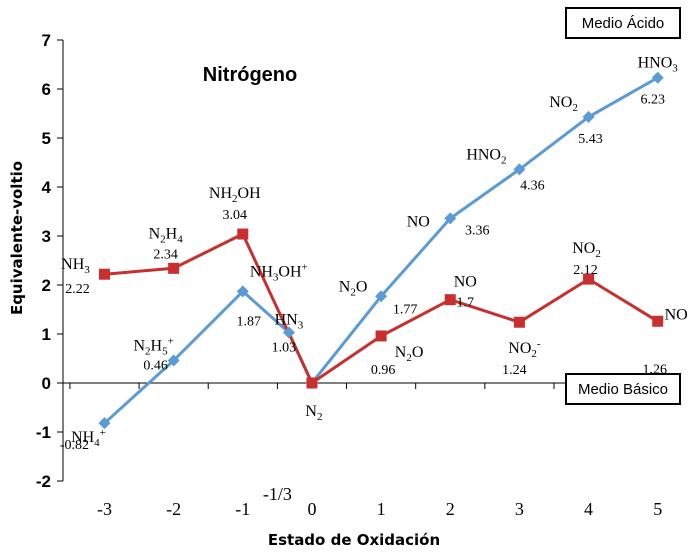 The image size is (688, 554). Describe the element at coordinates (514, 370) in the screenshot. I see `value-label: 1.24` at that location.